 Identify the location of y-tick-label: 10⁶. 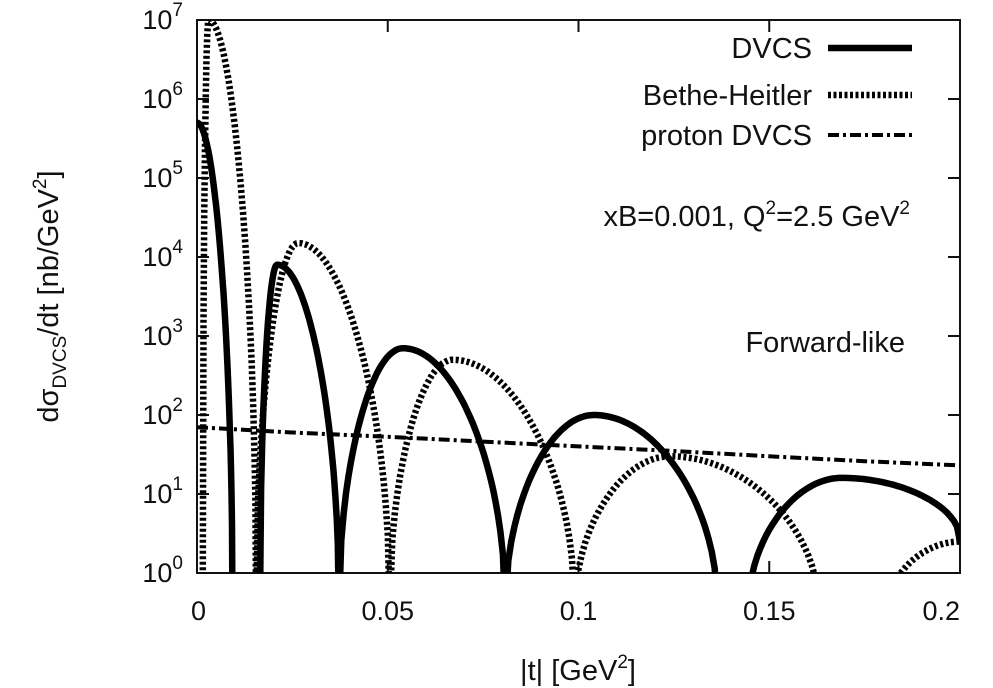
(162, 96).